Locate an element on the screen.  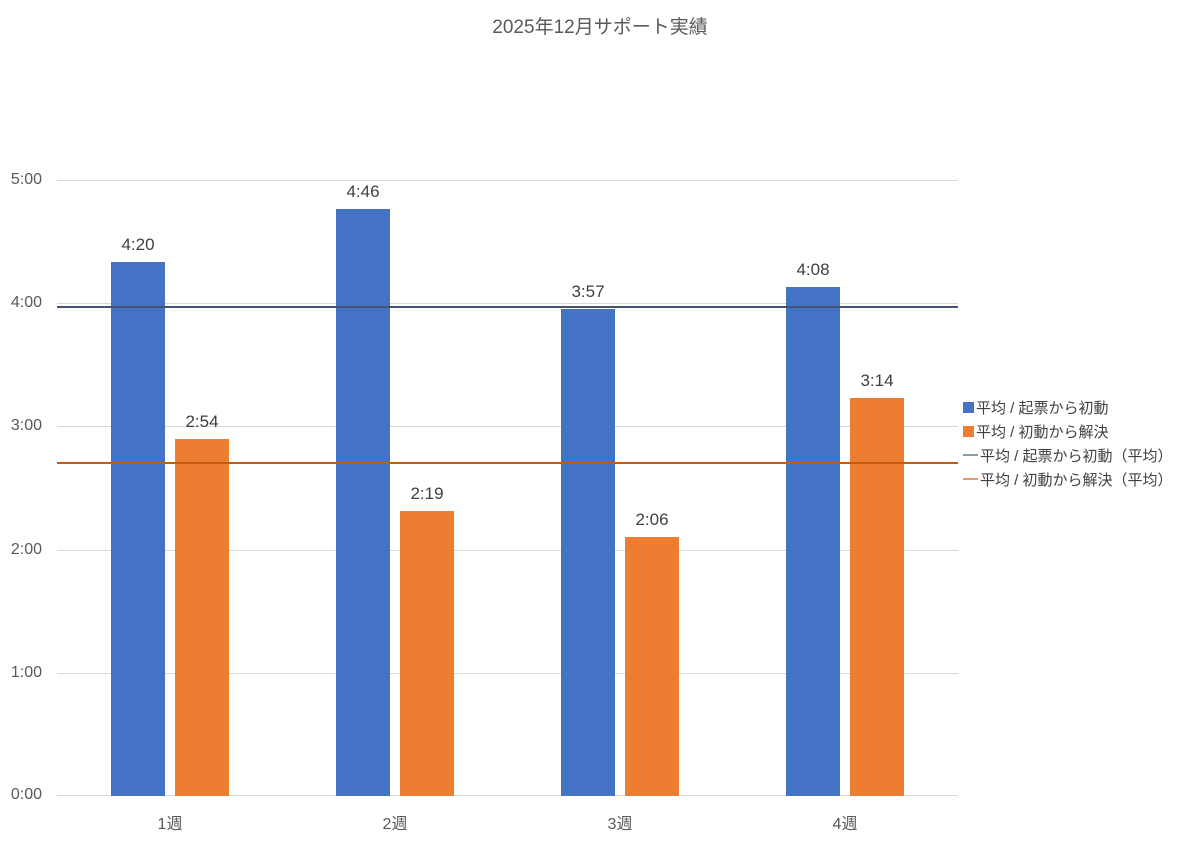
x-axis-category-label: 3週 is located at coordinates (620, 824).